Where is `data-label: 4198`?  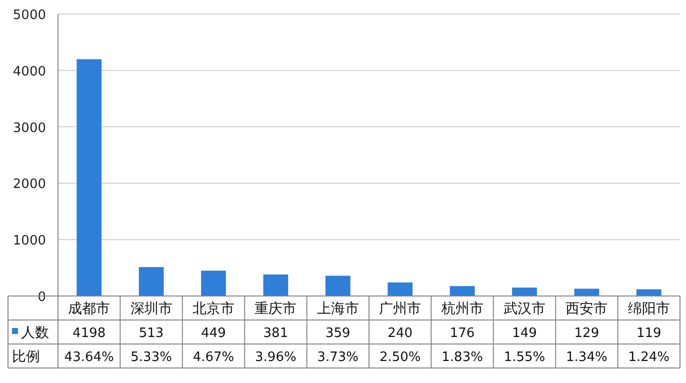
data-label: 4198 is located at coordinates (89, 333).